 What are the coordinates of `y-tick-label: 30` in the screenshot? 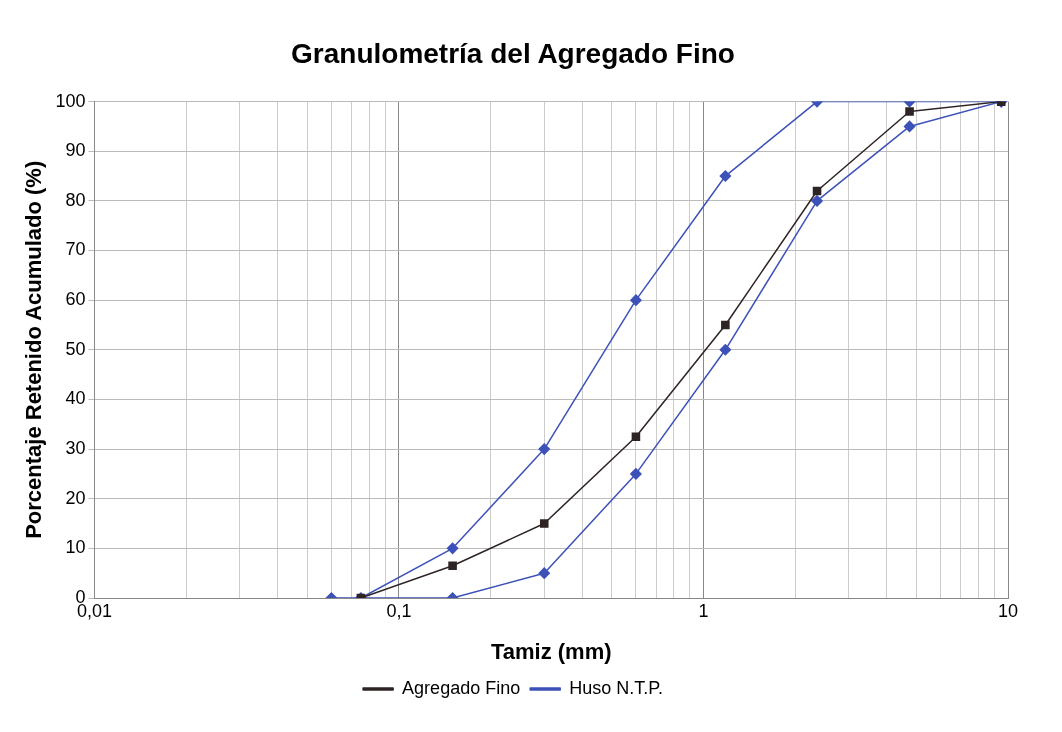 It's located at (75, 448).